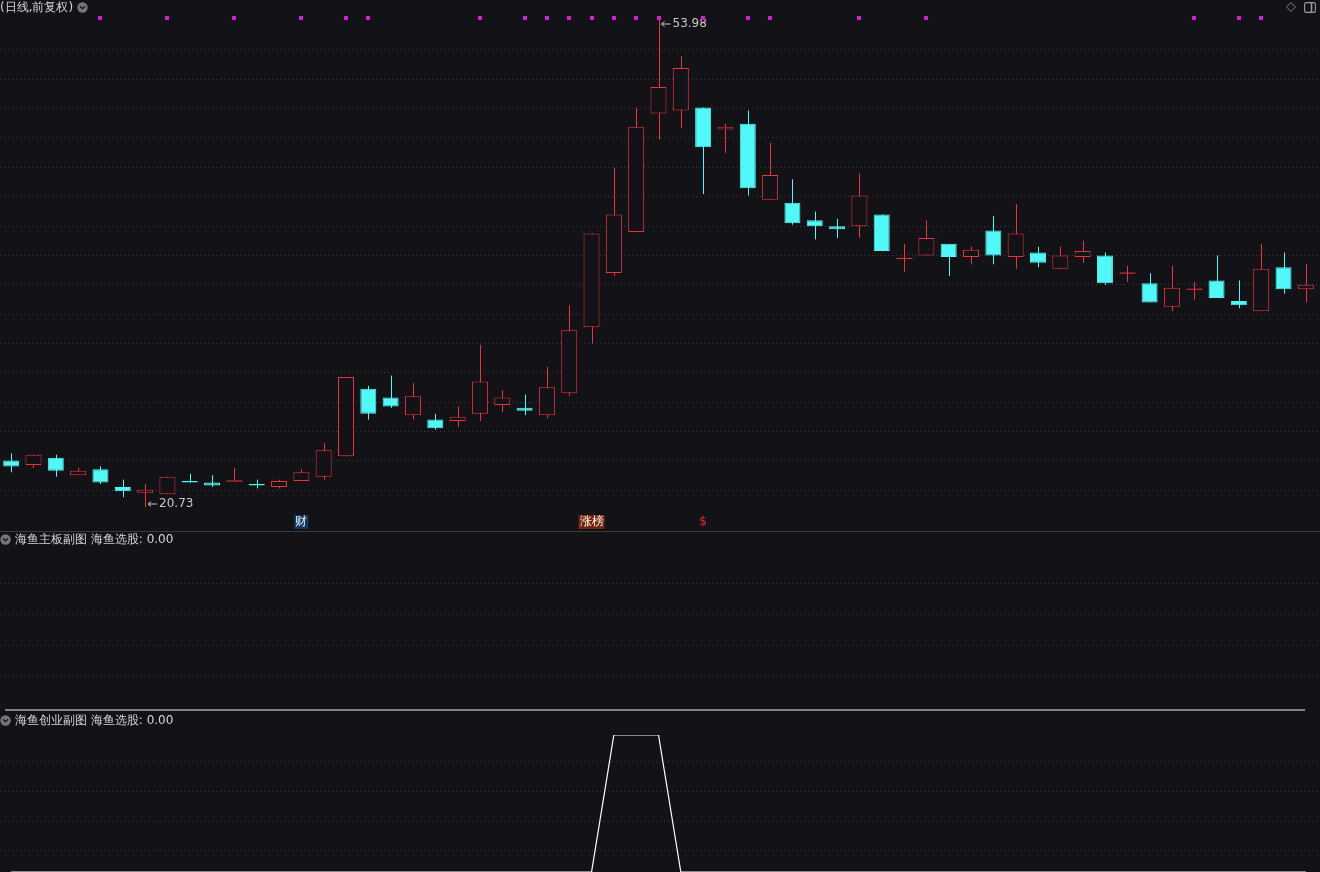 The height and width of the screenshot is (872, 1320). What do you see at coordinates (37, 7) in the screenshot?
I see `chart-title: (日线,前复权)` at bounding box center [37, 7].